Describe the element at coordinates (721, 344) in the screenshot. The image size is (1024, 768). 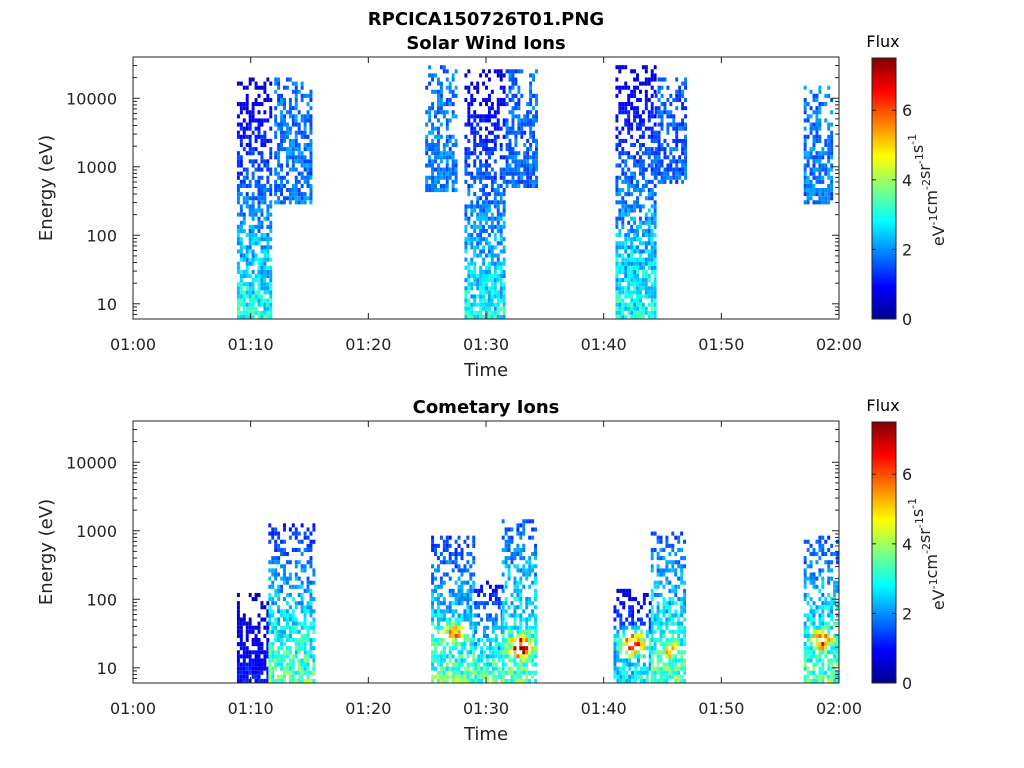
I see `x-tick-label: 01:50` at that location.